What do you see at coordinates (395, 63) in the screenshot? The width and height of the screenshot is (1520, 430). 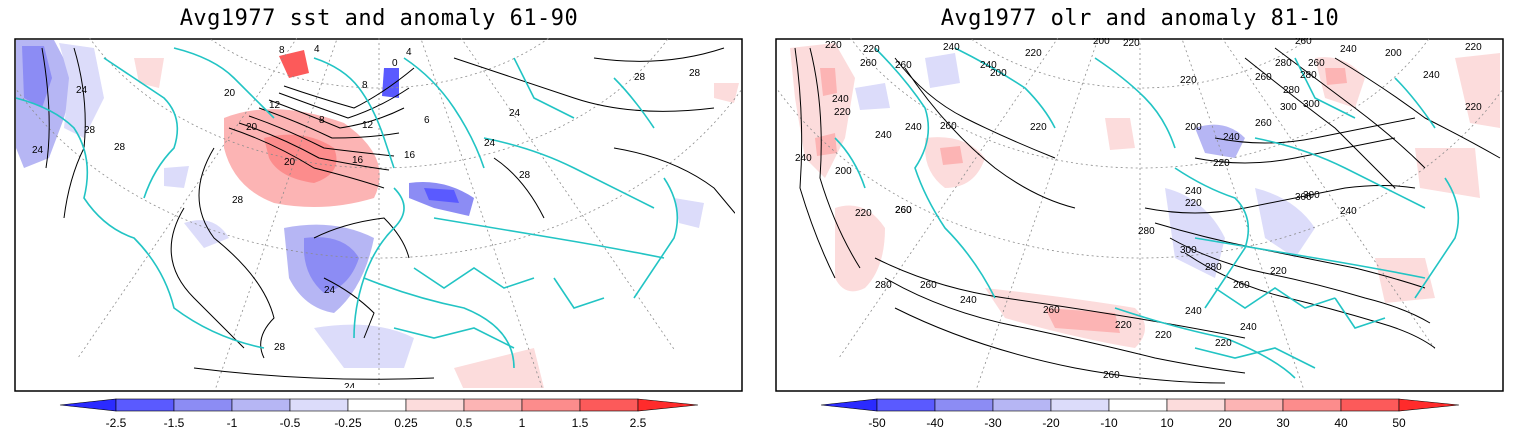 I see `contour-label: 0` at bounding box center [395, 63].